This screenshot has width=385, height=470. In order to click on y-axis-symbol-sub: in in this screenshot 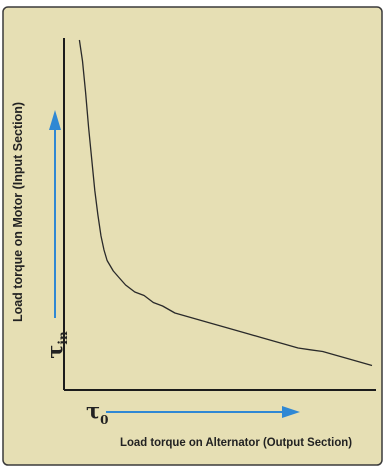, I will do `click(63, 338)`.